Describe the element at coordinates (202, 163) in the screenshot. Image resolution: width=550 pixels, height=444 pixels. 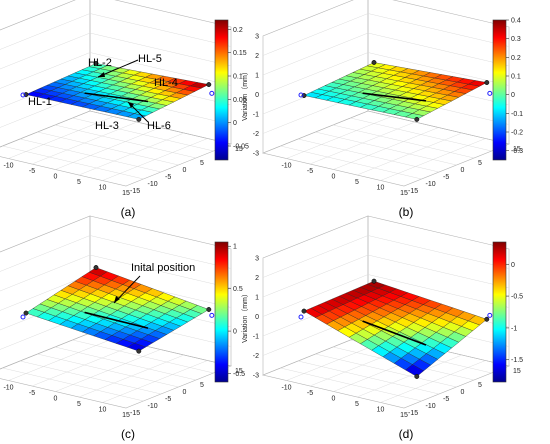
I see `y-tick-label: 5` at that location.